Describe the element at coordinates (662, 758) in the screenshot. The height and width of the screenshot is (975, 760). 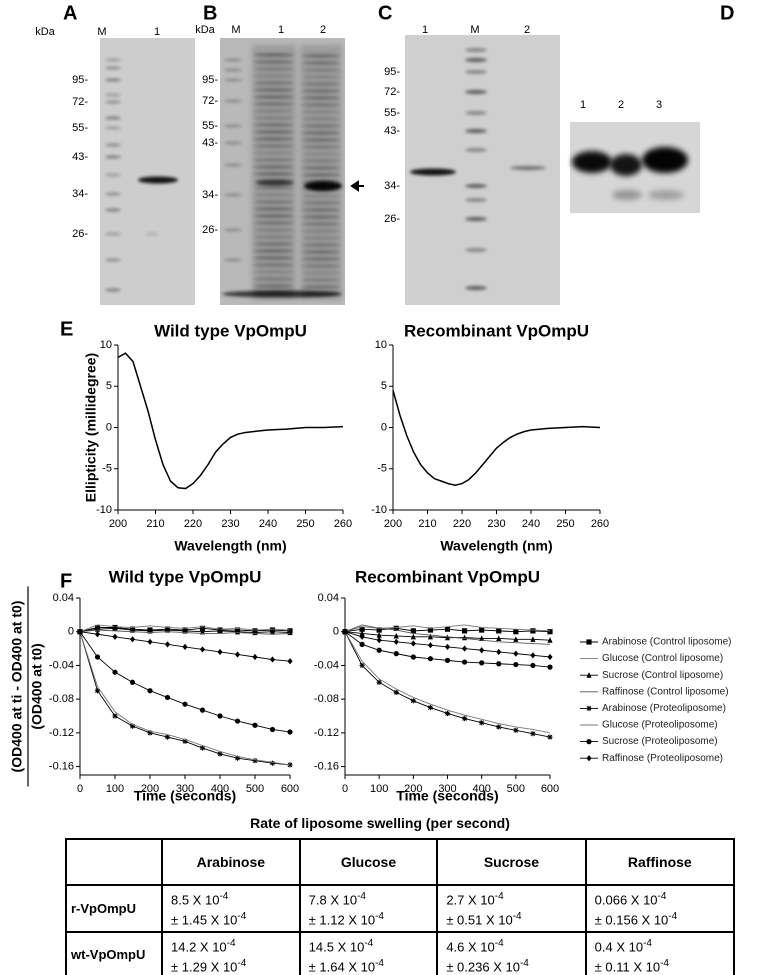
I see `legend-label: Raffinose (Proteoliposome)` at that location.